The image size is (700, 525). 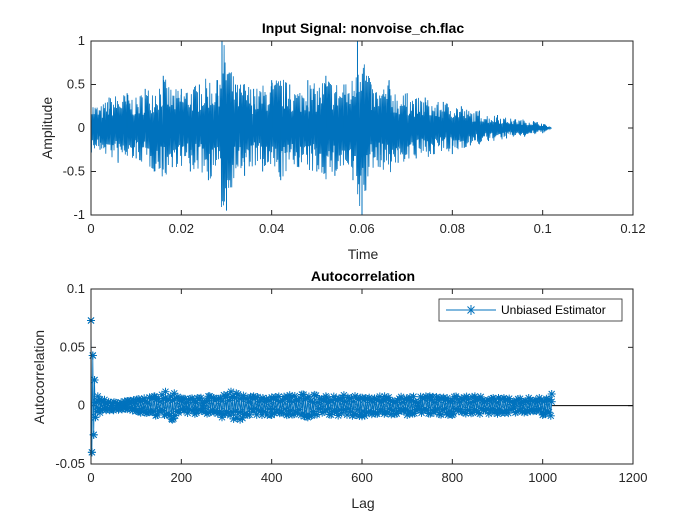 What do you see at coordinates (543, 228) in the screenshot?
I see `x-tick-label: 0.1` at bounding box center [543, 228].